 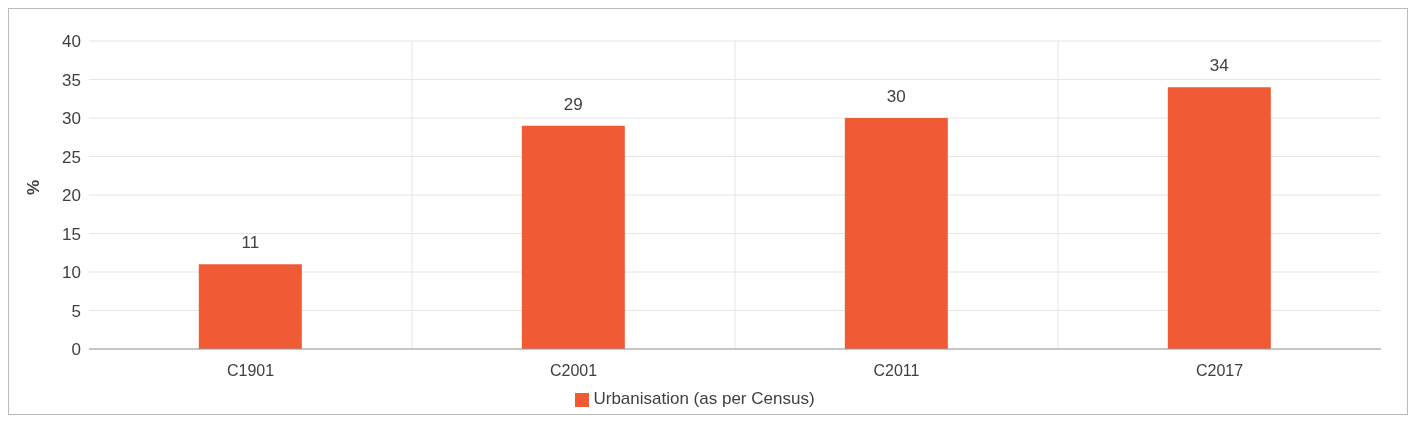 What do you see at coordinates (1219, 371) in the screenshot?
I see `x-tick-label: C2017` at bounding box center [1219, 371].